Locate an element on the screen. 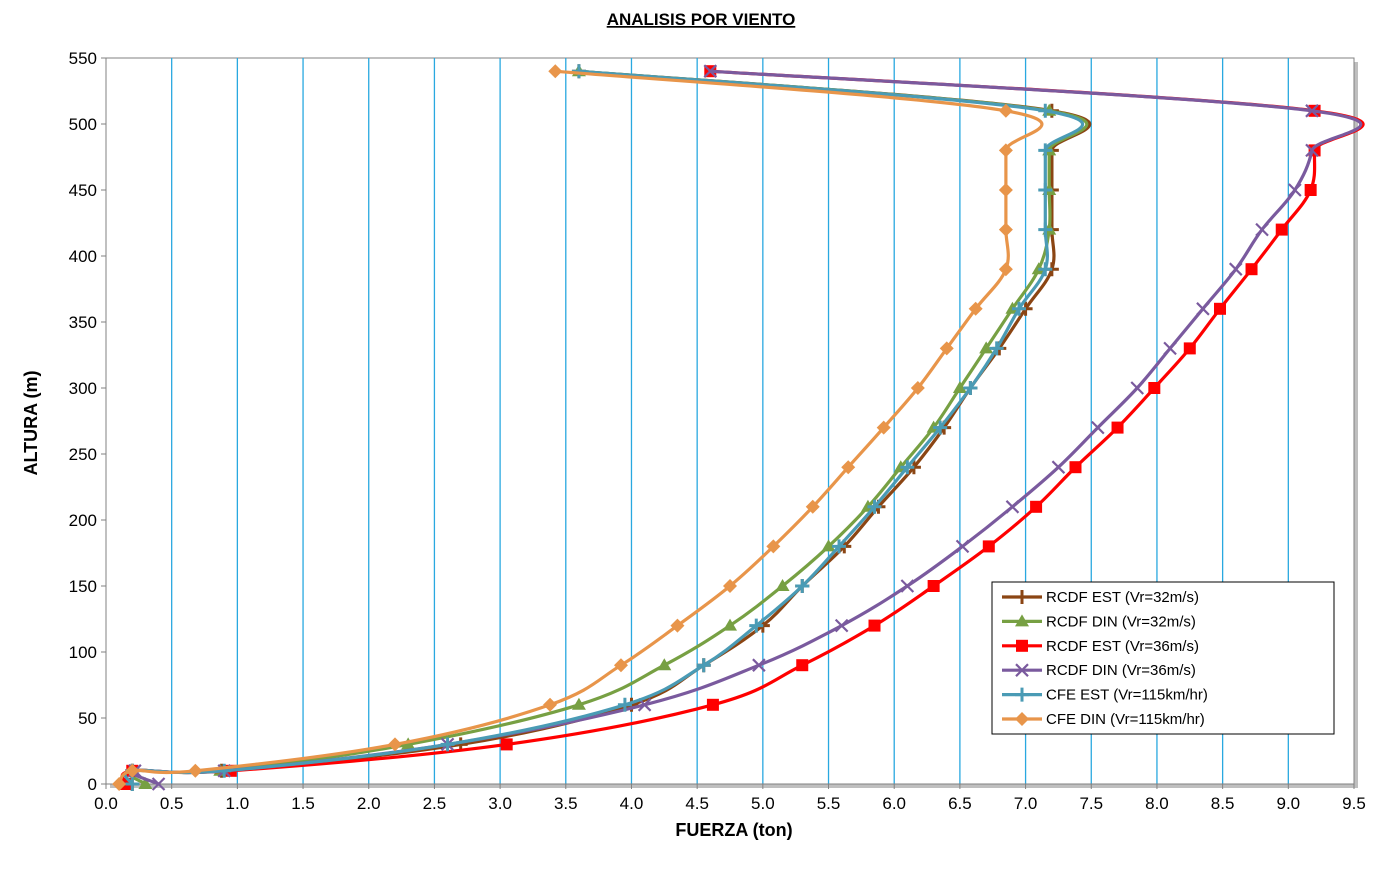  y-tick-label: 300 is located at coordinates (83, 388).